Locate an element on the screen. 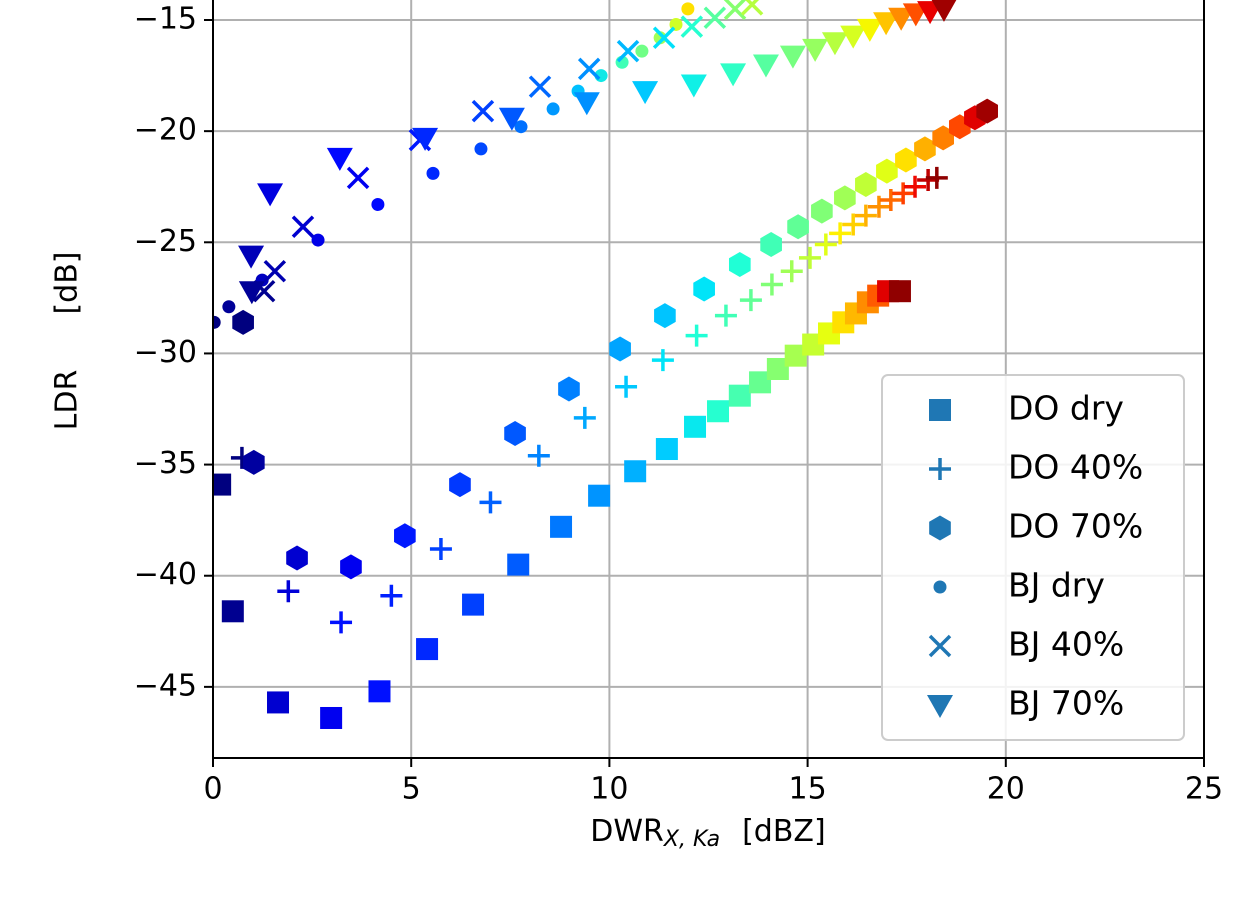 This screenshot has width=1233, height=897. legend-label: BJ dry is located at coordinates (1056, 585).